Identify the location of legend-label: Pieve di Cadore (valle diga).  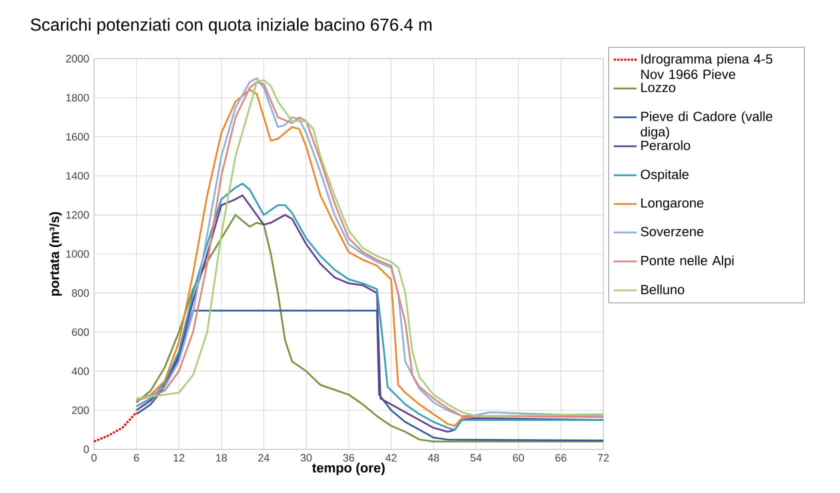
(706, 125).